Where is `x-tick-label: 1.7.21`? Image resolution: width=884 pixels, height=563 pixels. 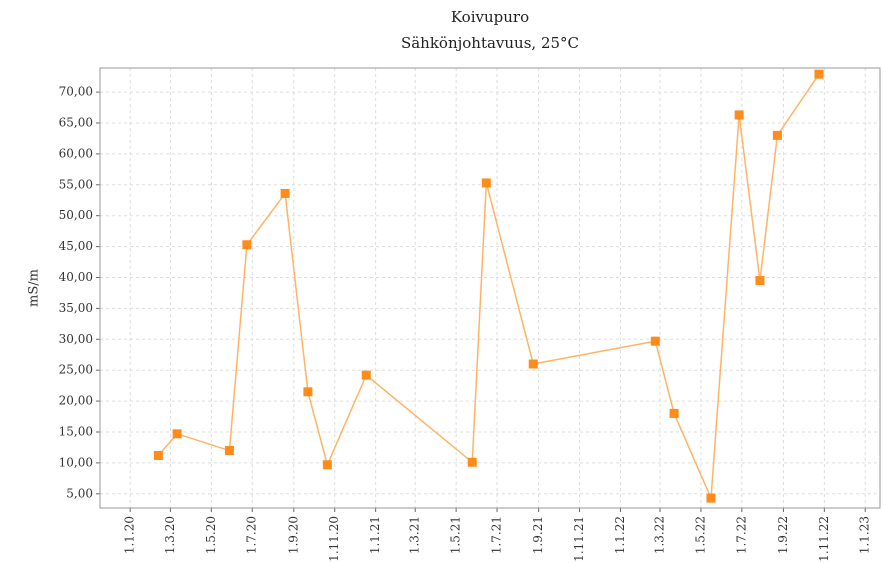 x-tick-label: 1.7.21 is located at coordinates (497, 535).